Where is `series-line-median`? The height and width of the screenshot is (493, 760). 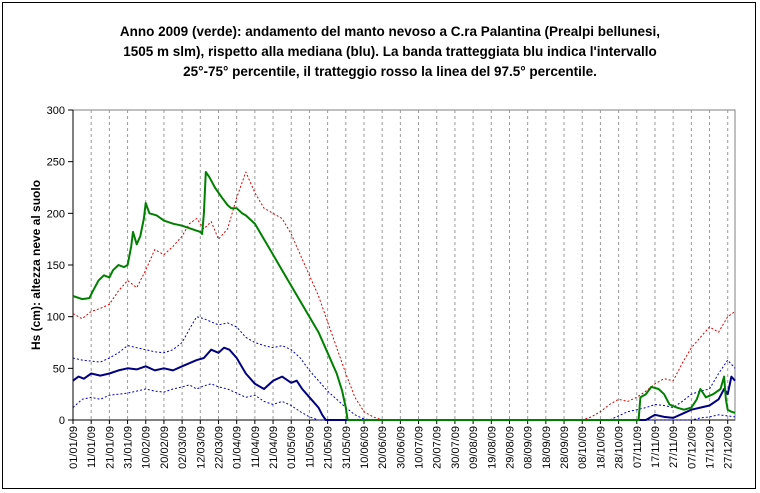
series-line-median is located at coordinates (404, 383).